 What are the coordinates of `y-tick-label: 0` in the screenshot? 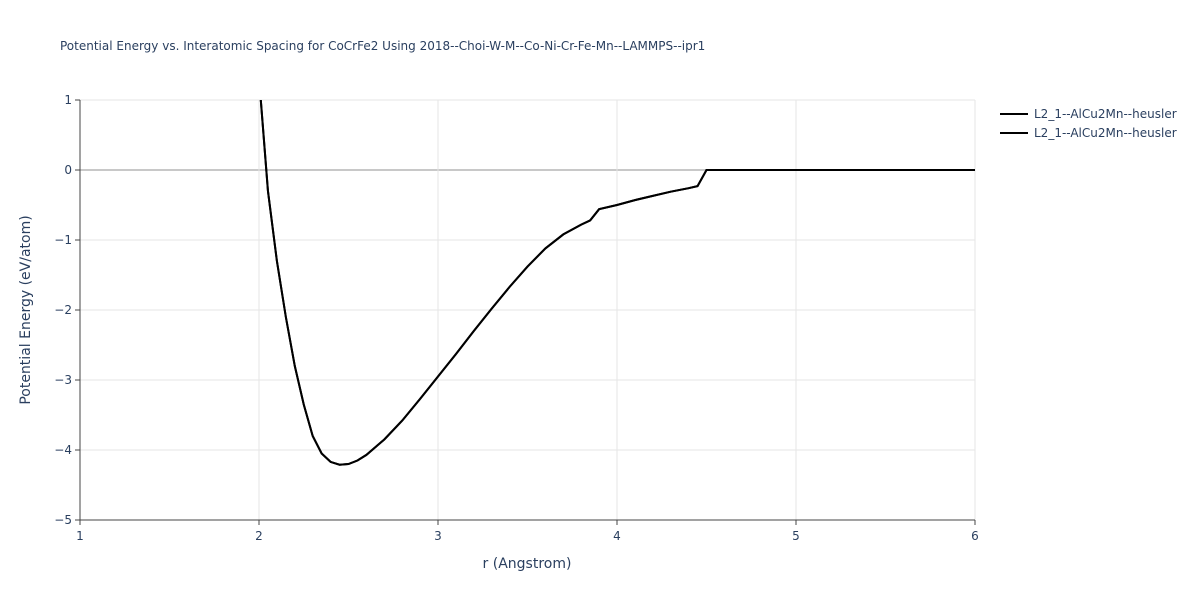 It's located at (68, 170).